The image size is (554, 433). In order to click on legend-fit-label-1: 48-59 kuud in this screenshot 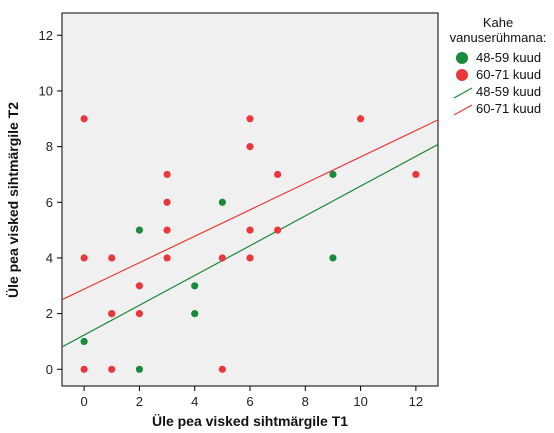, I will do `click(508, 91)`.